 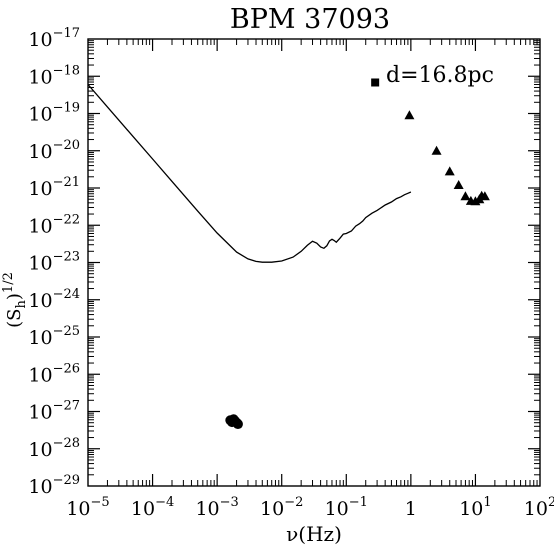 I want to click on y-tick-label: 10−27, so click(x=54, y=411).